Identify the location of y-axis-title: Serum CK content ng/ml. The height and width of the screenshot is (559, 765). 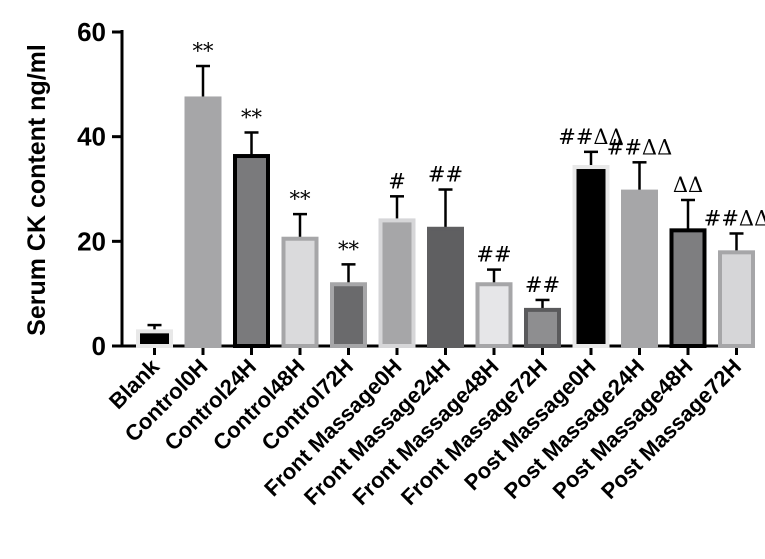
(37, 190).